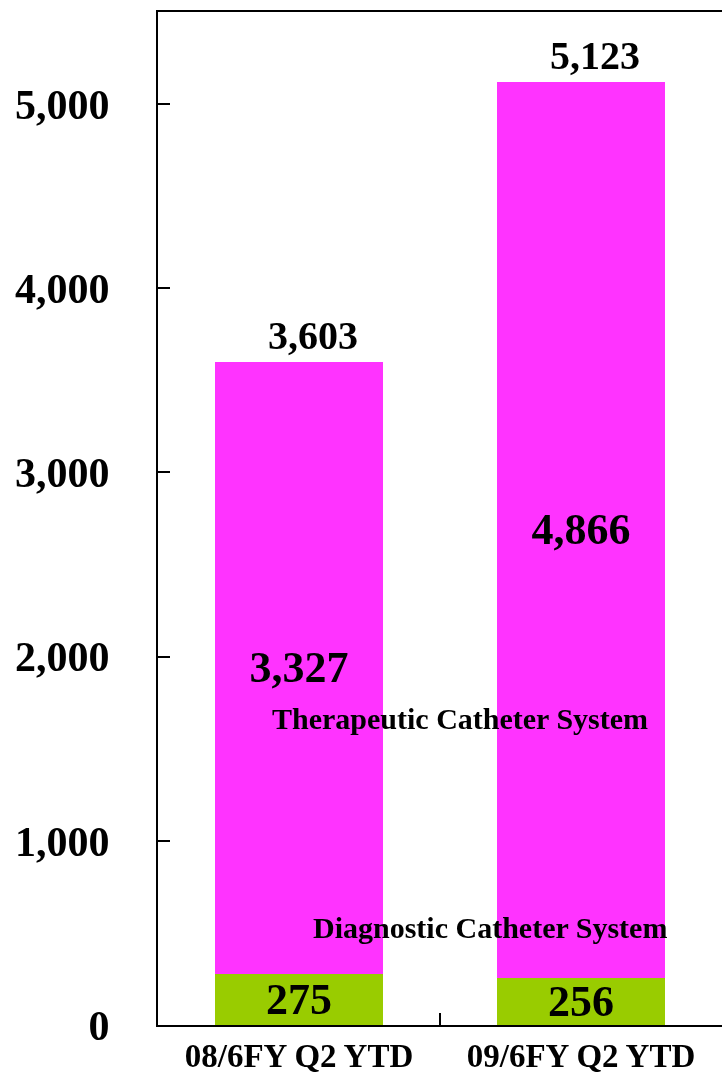 The height and width of the screenshot is (1078, 722). What do you see at coordinates (62, 288) in the screenshot?
I see `y-tick-label: 4,000` at bounding box center [62, 288].